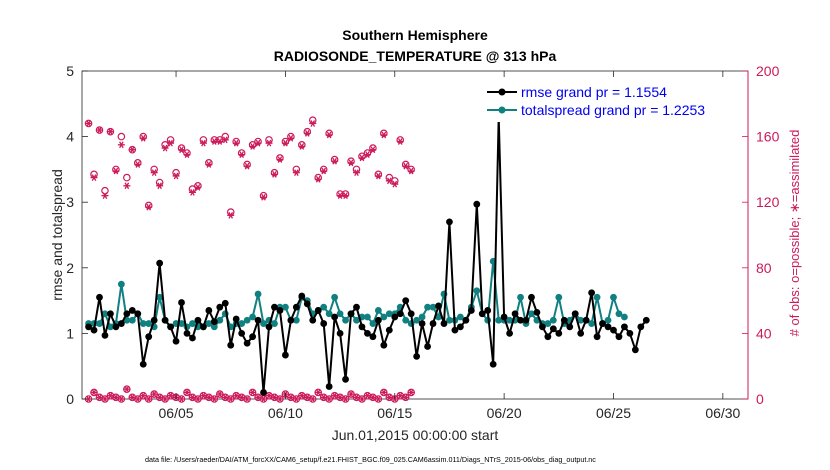 This screenshot has height=470, width=830. Describe the element at coordinates (764, 333) in the screenshot. I see `right-y-tick-label: 40` at that location.